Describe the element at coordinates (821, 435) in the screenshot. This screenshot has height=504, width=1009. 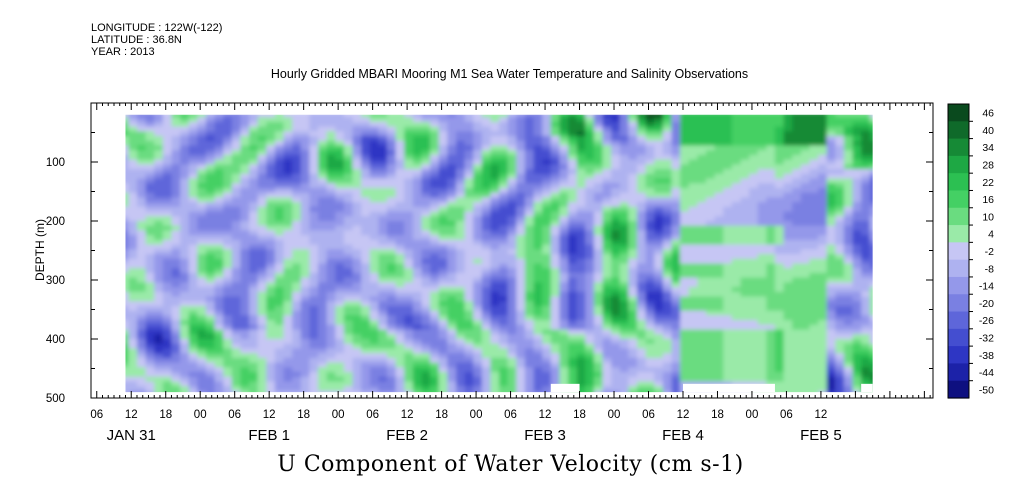
I see `x-day-label: FEB 5` at that location.